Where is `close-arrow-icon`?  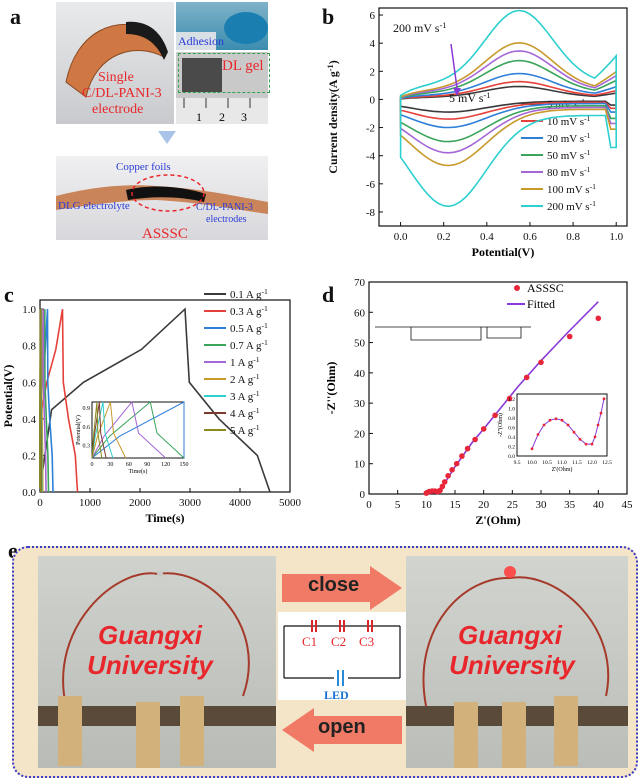 close-arrow-icon is located at coordinates (342, 588).